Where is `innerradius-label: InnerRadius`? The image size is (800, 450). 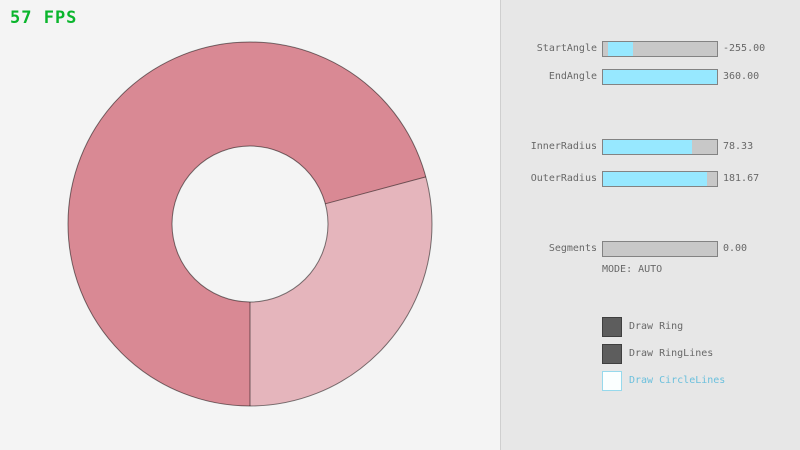
innerradius-label: InnerRadius is located at coordinates (563, 146).